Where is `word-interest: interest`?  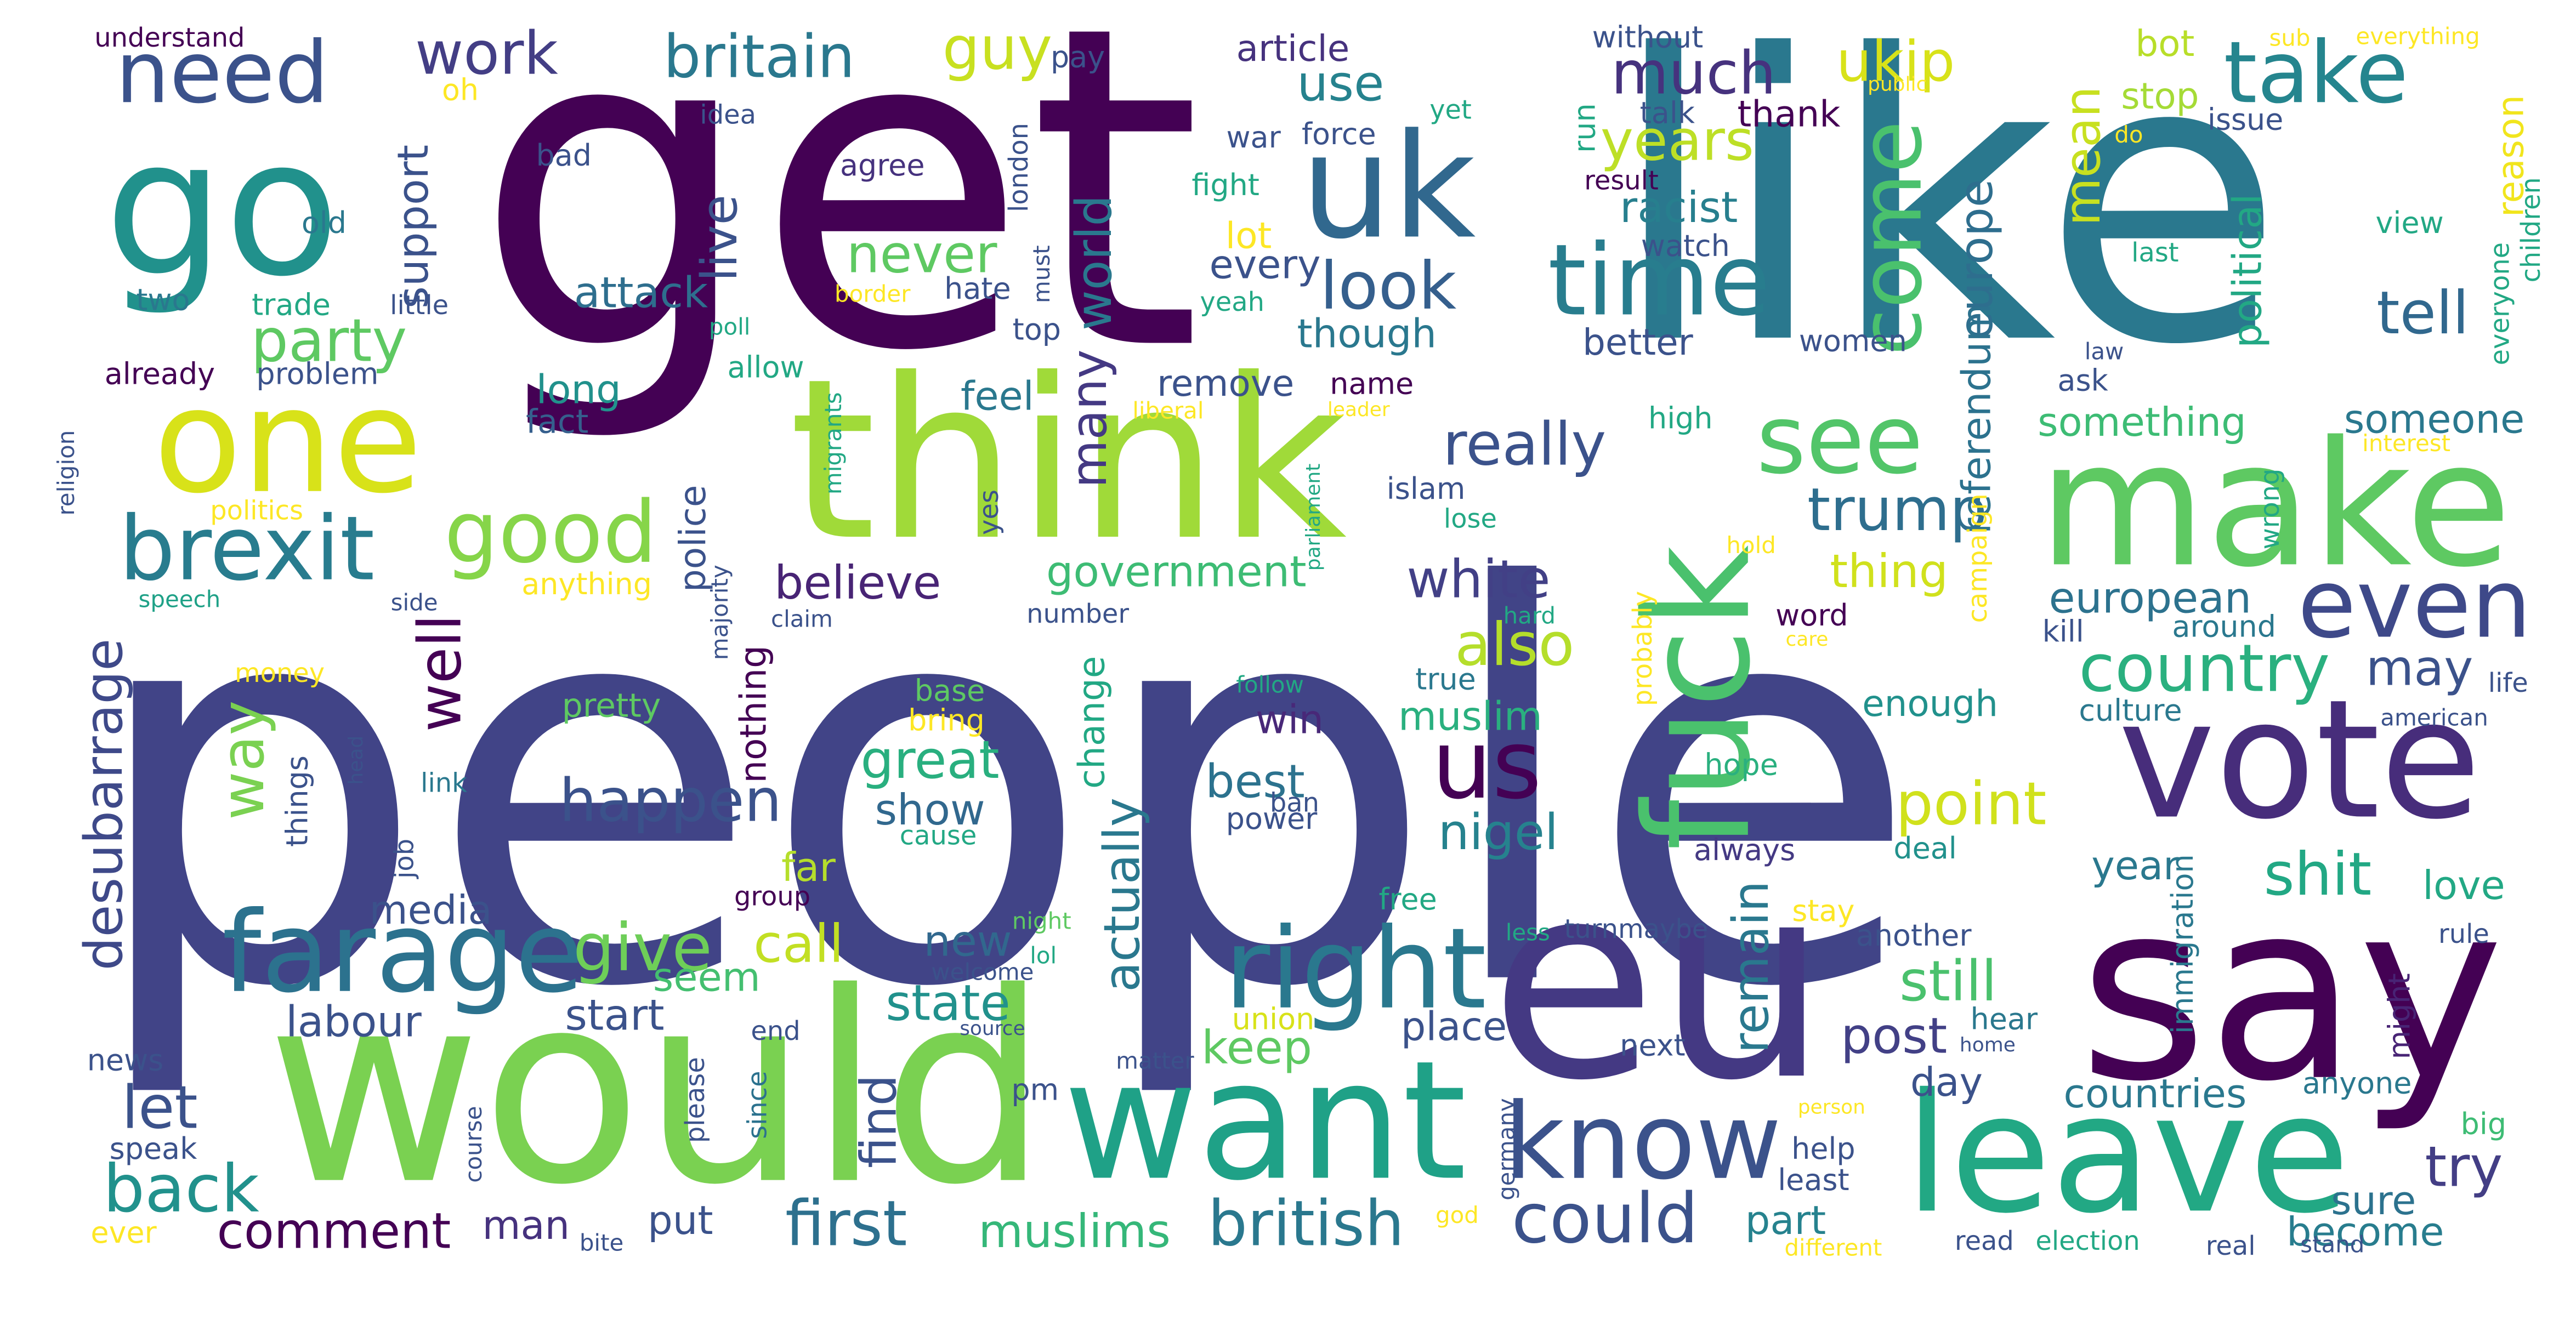
word-interest: interest is located at coordinates (2406, 443).